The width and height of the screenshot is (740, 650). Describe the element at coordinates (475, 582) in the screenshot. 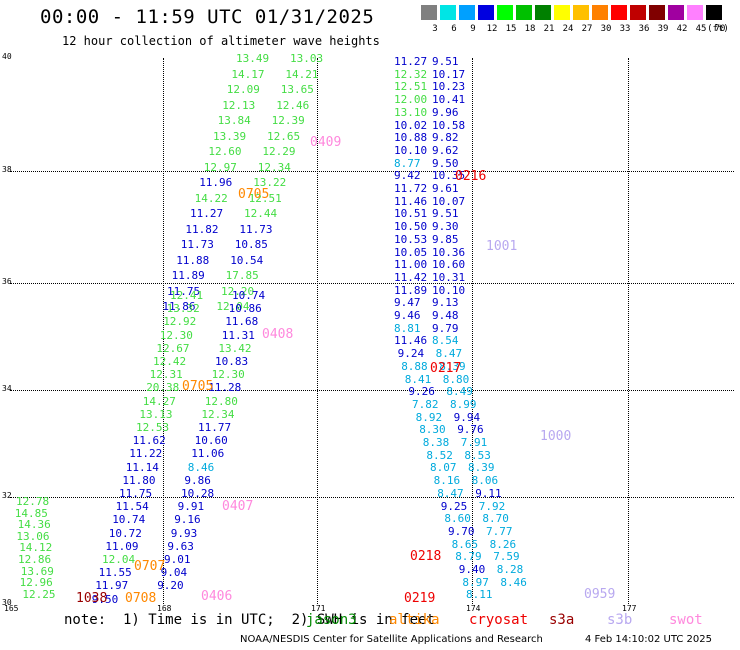

I see `wave-height-value: 8.97` at that location.